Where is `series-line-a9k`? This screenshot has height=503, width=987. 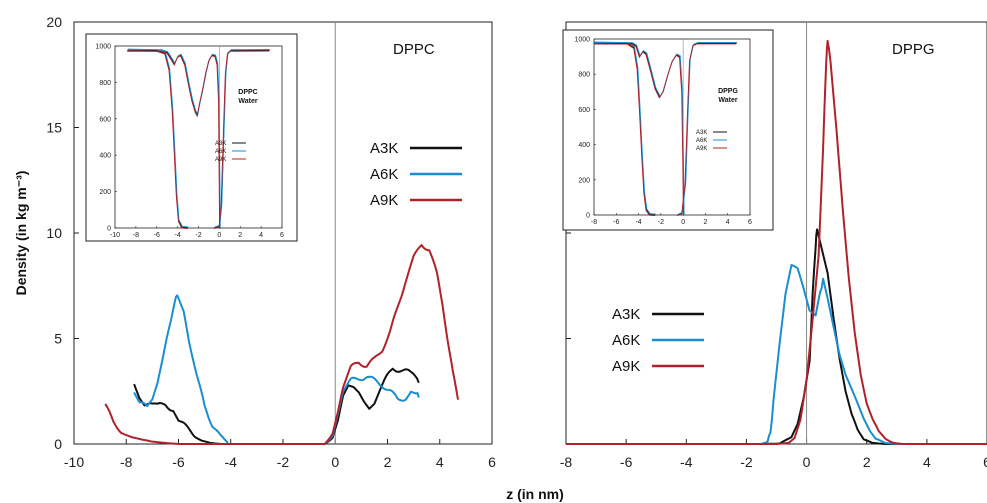
series-line-a9k is located at coordinates (281, 344).